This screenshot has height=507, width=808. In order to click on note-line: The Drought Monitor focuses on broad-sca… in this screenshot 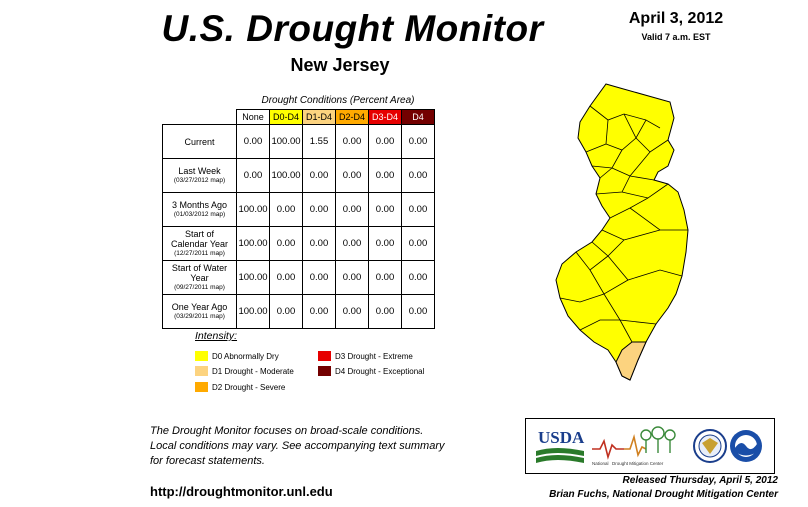, I will do `click(287, 431)`.